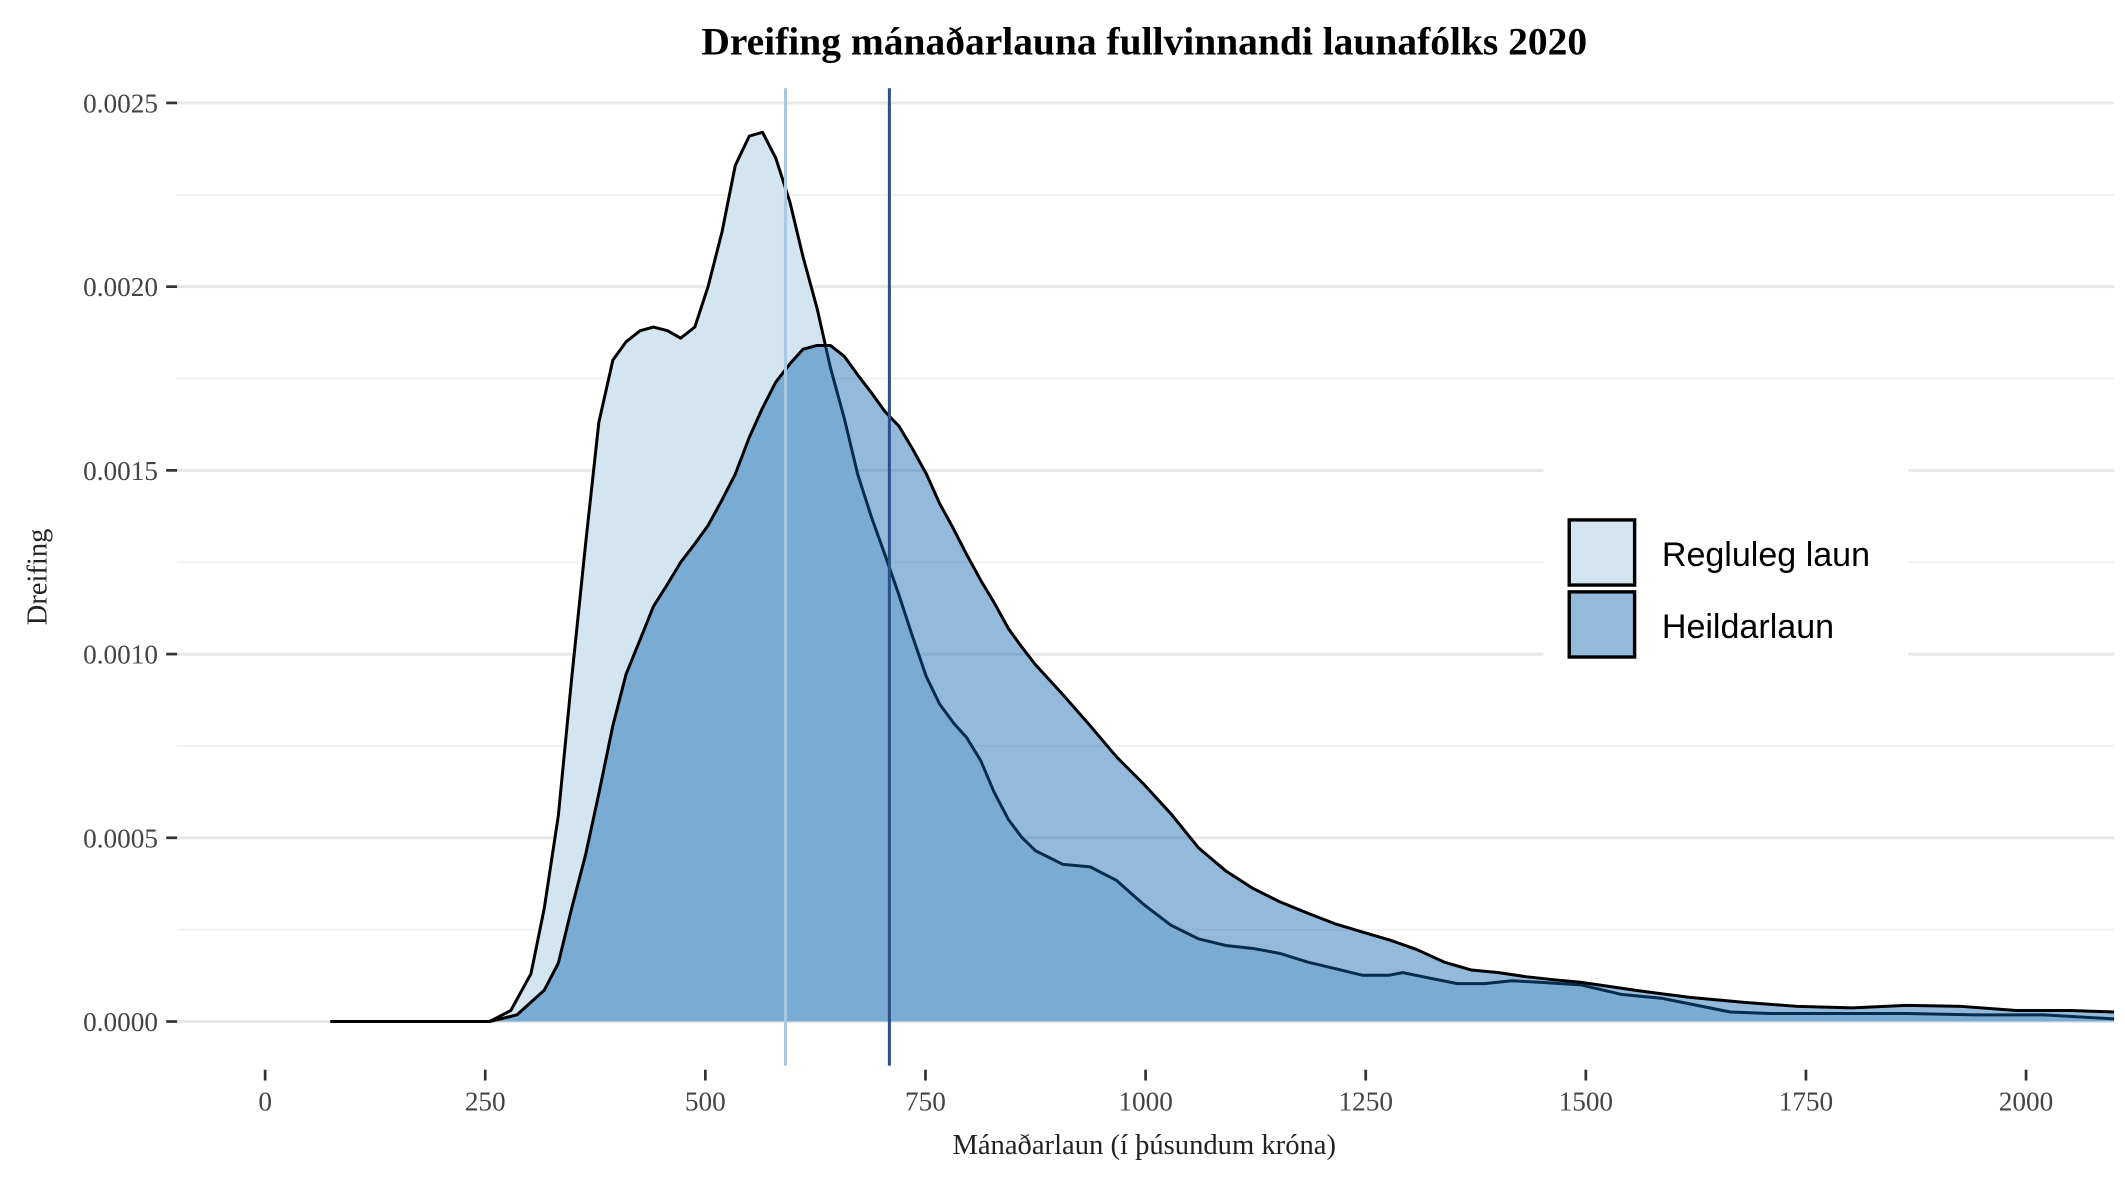  I want to click on x-tick-label: 1750, so click(1806, 1101).